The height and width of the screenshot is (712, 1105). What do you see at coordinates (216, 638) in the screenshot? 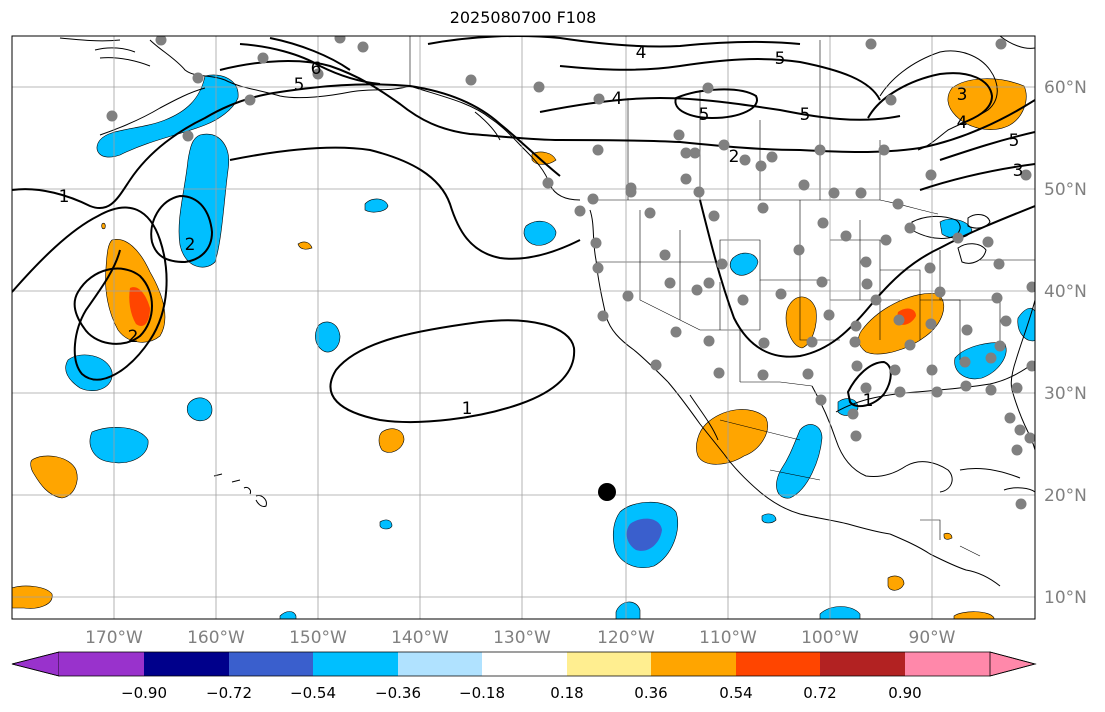
I see `lon-label: 160°W` at bounding box center [216, 638].